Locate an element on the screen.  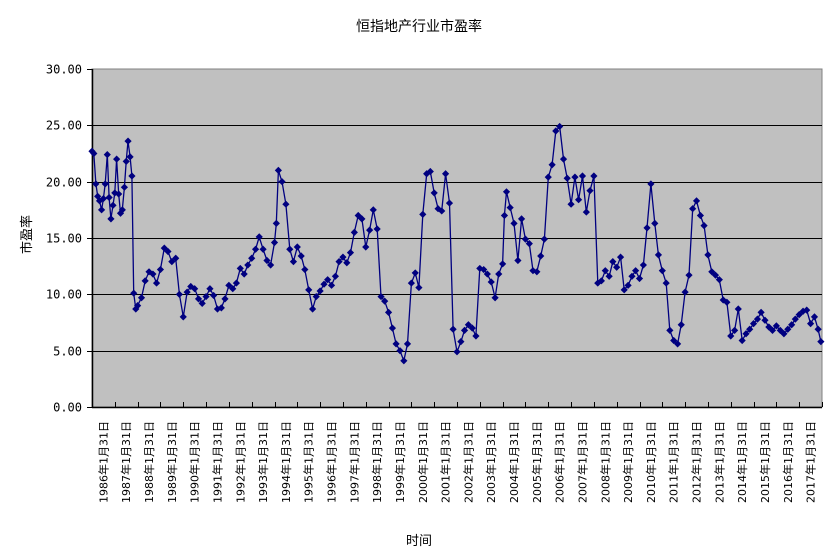
x-tick-label: 1994年1月31日 is located at coordinates (286, 462).